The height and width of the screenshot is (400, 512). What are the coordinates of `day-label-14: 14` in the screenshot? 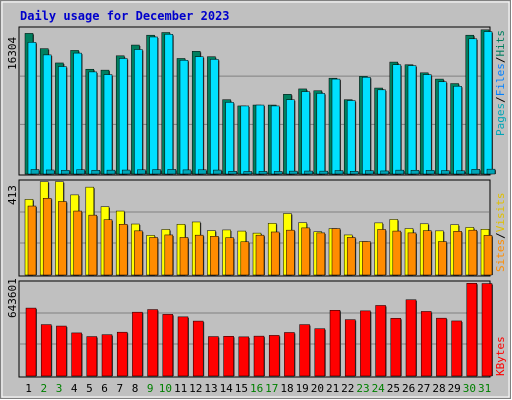 It's located at (227, 388).